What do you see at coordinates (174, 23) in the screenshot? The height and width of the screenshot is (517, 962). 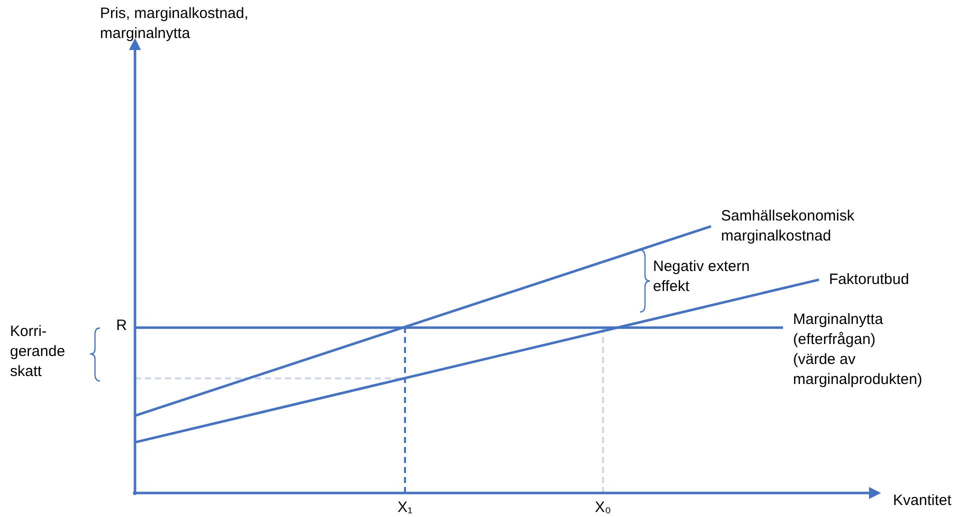 I see `text: Pris, marginalkostnad, marginalnytta` at bounding box center [174, 23].